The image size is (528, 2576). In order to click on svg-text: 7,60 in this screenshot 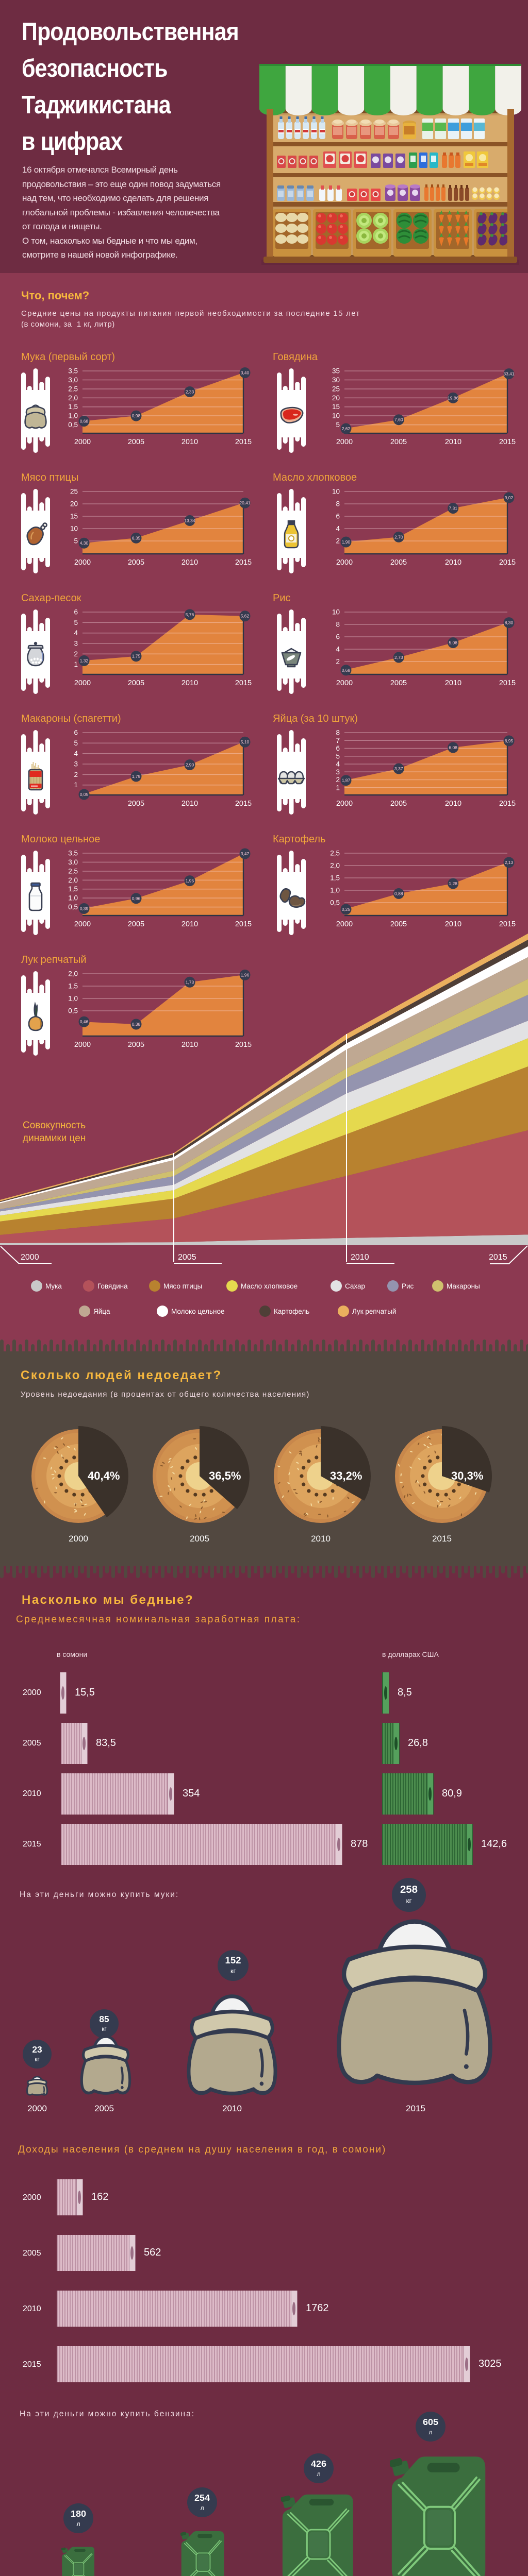, I will do `click(398, 419)`.